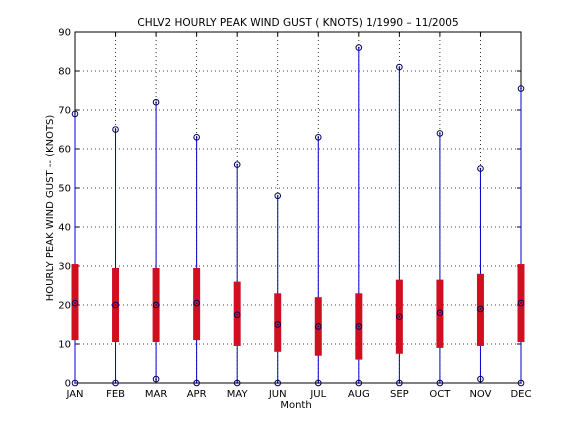  Describe the element at coordinates (197, 394) in the screenshot. I see `x-tick-label: APR` at that location.